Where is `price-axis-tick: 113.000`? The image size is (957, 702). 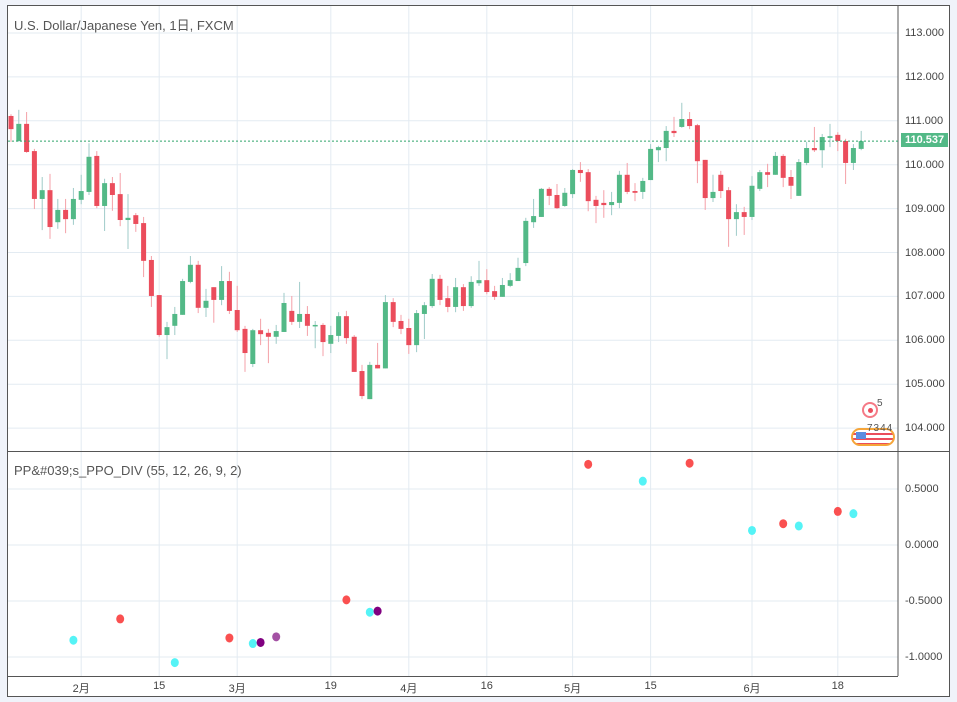
price-axis-tick: 113.000 is located at coordinates (924, 33).